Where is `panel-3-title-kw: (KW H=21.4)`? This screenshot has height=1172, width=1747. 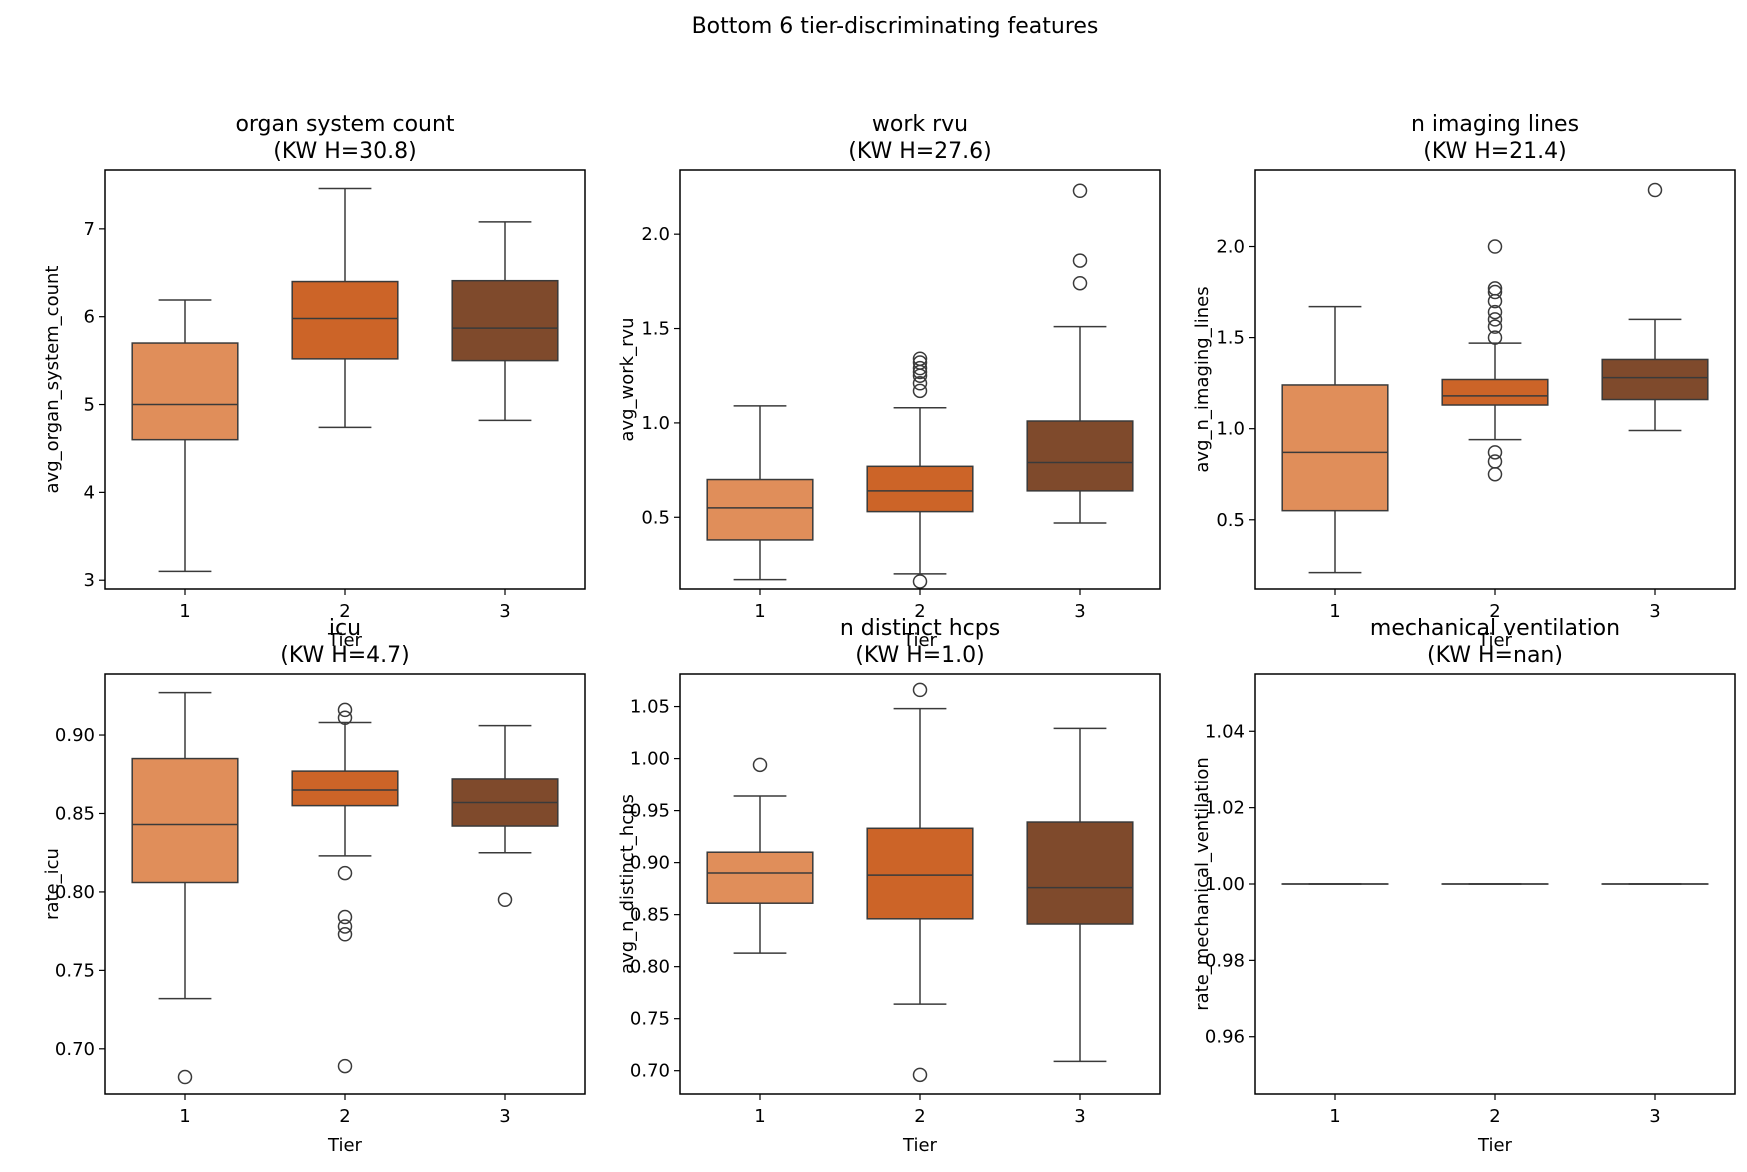
panel-3-title-kw: (KW H=21.4) is located at coordinates (1495, 151).